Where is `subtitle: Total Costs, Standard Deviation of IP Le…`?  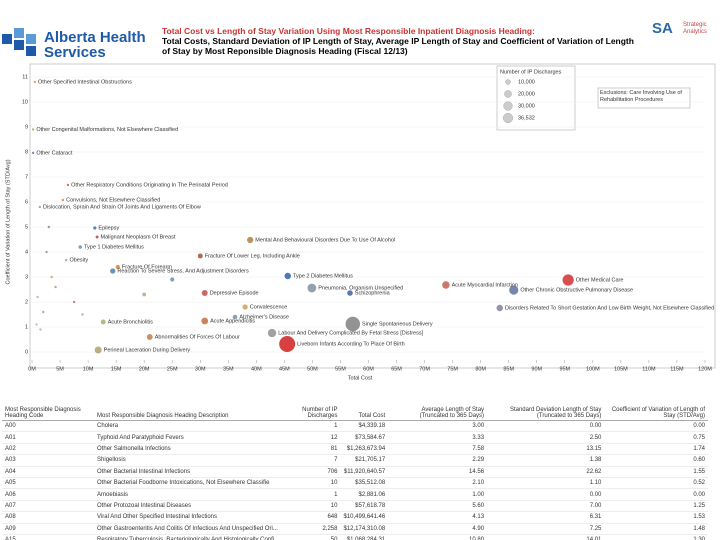 subtitle: Total Costs, Standard Deviation of IP Le… is located at coordinates (398, 46).